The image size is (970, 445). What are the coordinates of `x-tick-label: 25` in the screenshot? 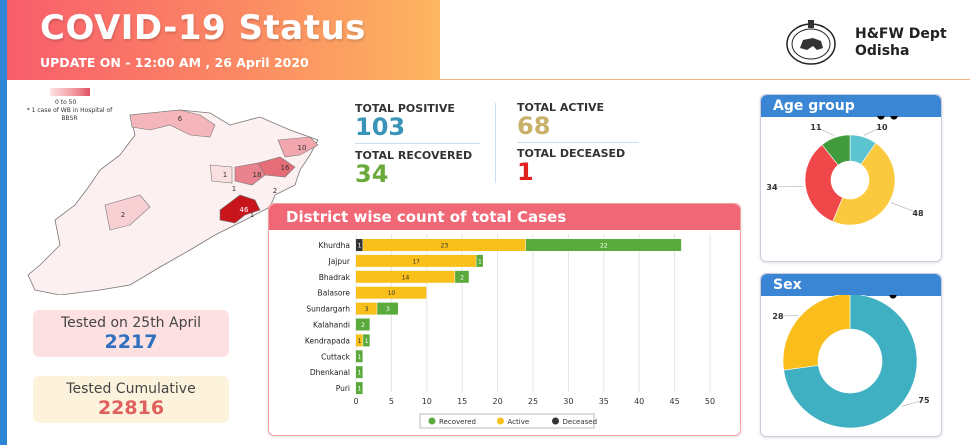 It's located at (533, 401).